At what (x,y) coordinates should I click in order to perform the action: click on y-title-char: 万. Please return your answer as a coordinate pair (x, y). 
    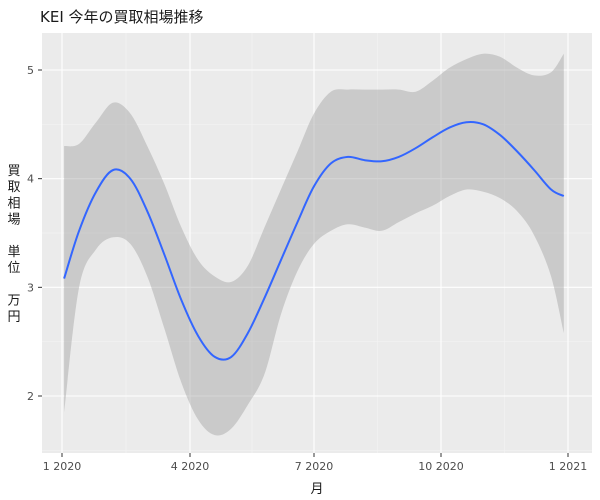
    Looking at the image, I should click on (13, 301).